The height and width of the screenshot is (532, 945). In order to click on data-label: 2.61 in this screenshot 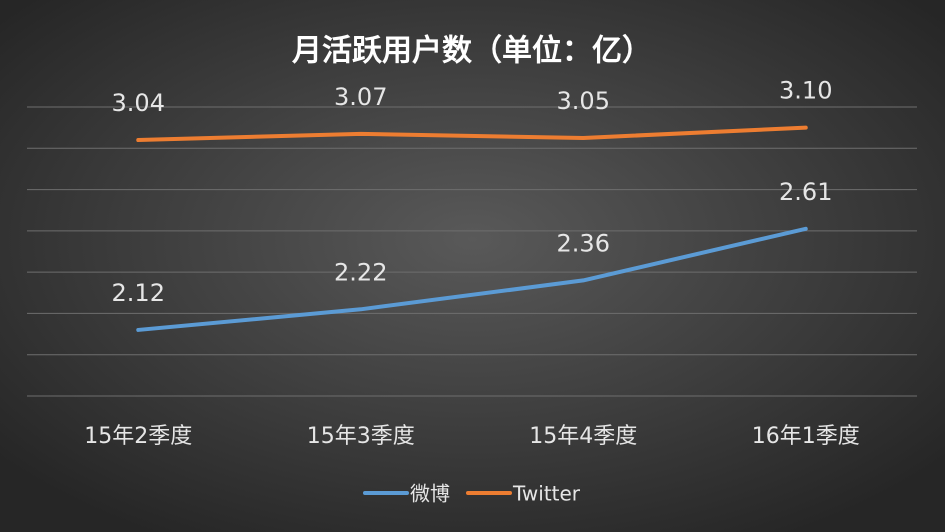, I will do `click(805, 192)`.